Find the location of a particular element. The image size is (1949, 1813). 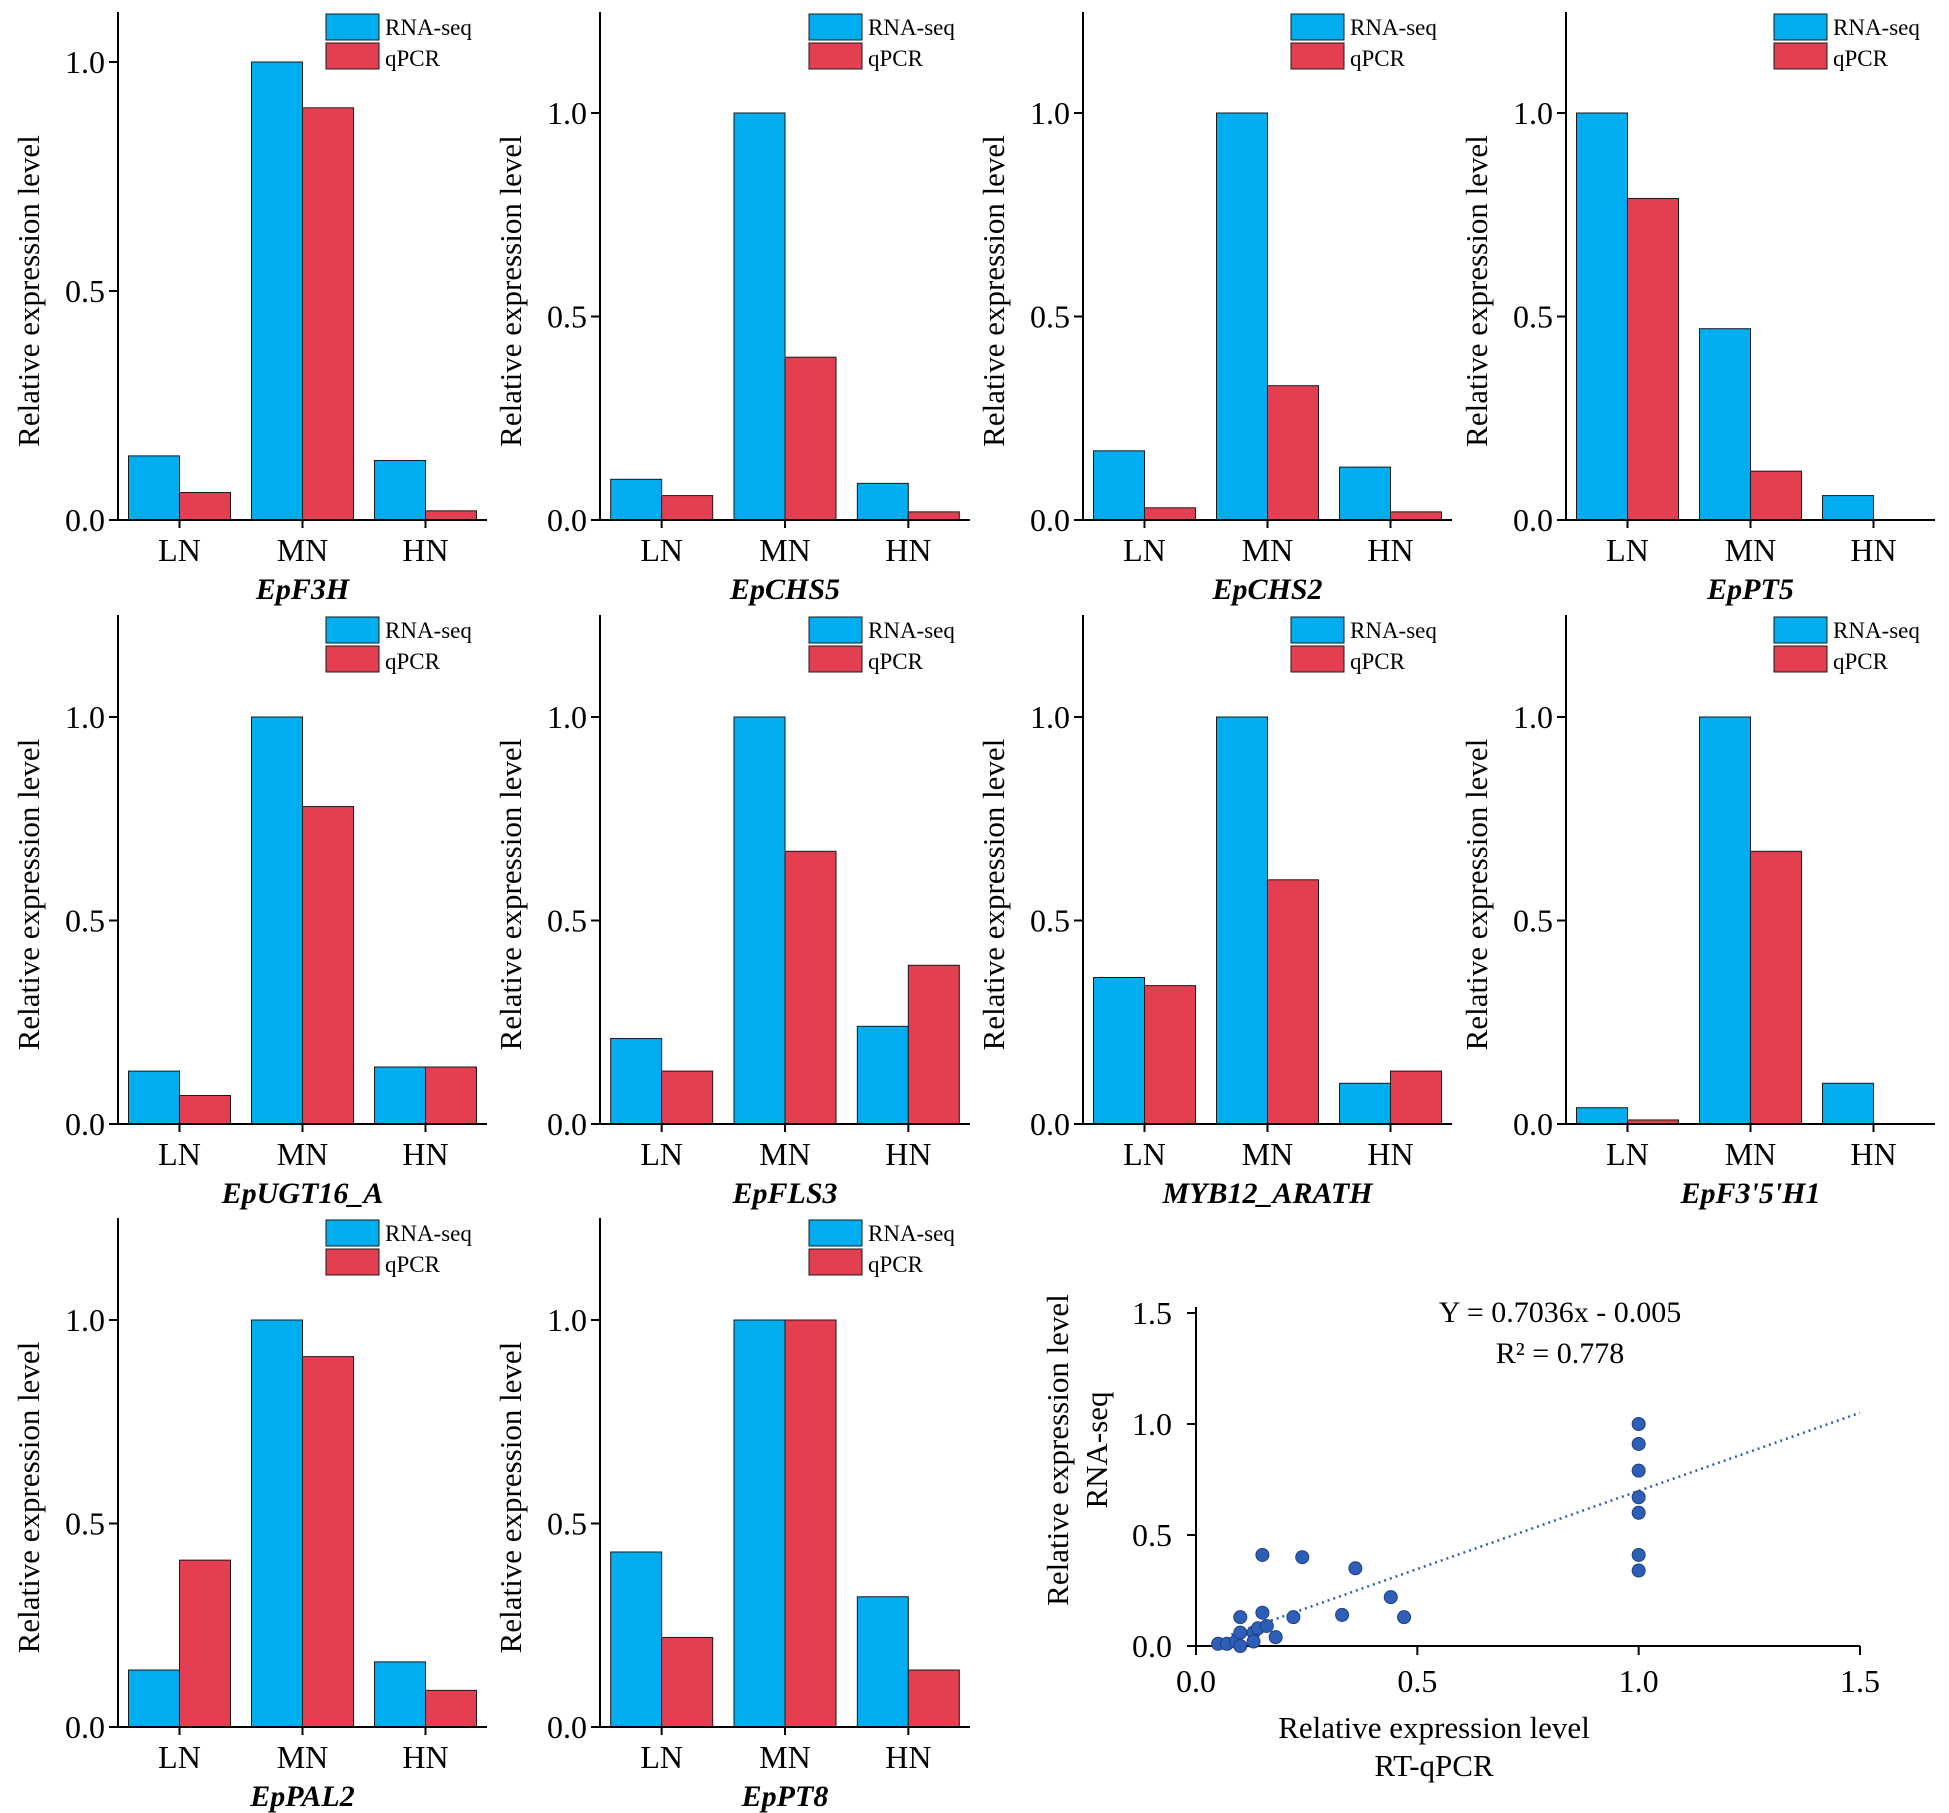

gene-title: EpPT8 is located at coordinates (785, 1796).